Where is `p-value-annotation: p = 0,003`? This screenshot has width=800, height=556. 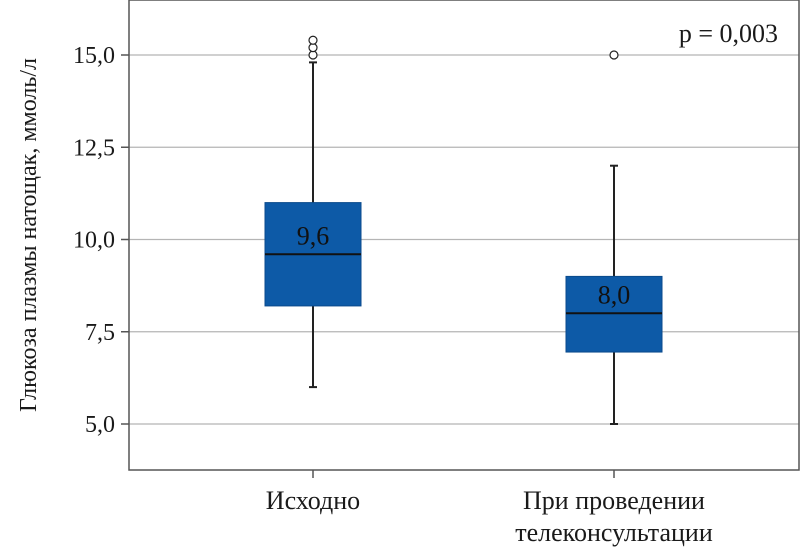
p-value-annotation: p = 0,003 is located at coordinates (728, 33).